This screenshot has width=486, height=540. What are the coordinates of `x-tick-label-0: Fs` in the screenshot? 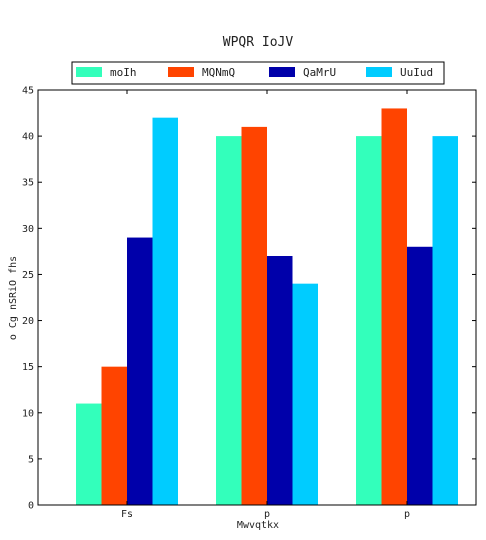 It's located at (127, 514).